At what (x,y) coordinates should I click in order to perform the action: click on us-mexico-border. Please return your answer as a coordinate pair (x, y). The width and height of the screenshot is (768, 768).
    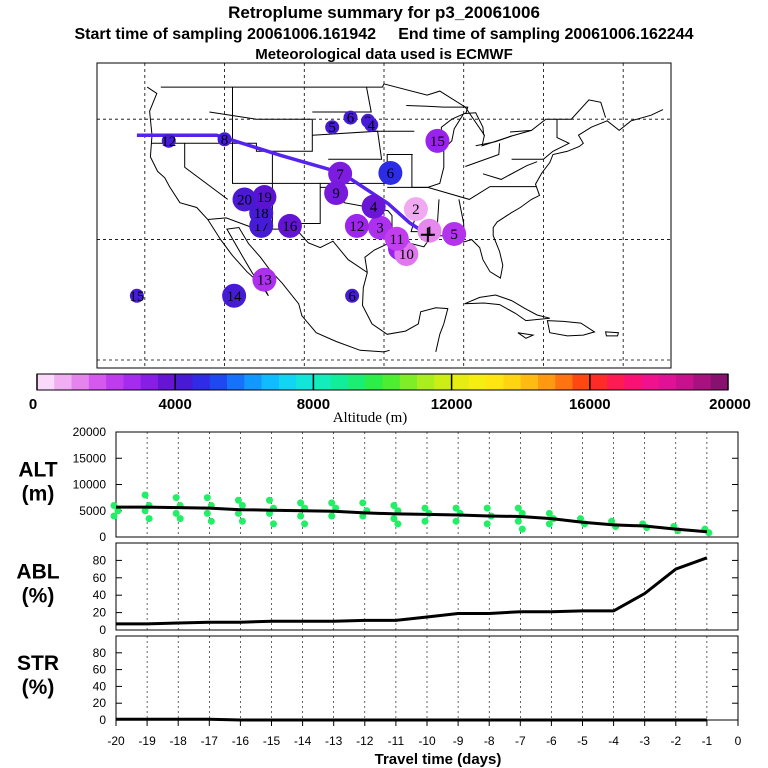
    Looking at the image, I should click on (287, 245).